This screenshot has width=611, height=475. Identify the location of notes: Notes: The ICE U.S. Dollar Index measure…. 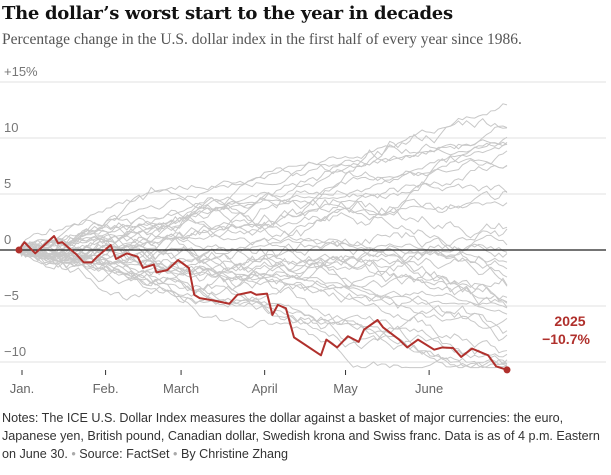
(301, 436).